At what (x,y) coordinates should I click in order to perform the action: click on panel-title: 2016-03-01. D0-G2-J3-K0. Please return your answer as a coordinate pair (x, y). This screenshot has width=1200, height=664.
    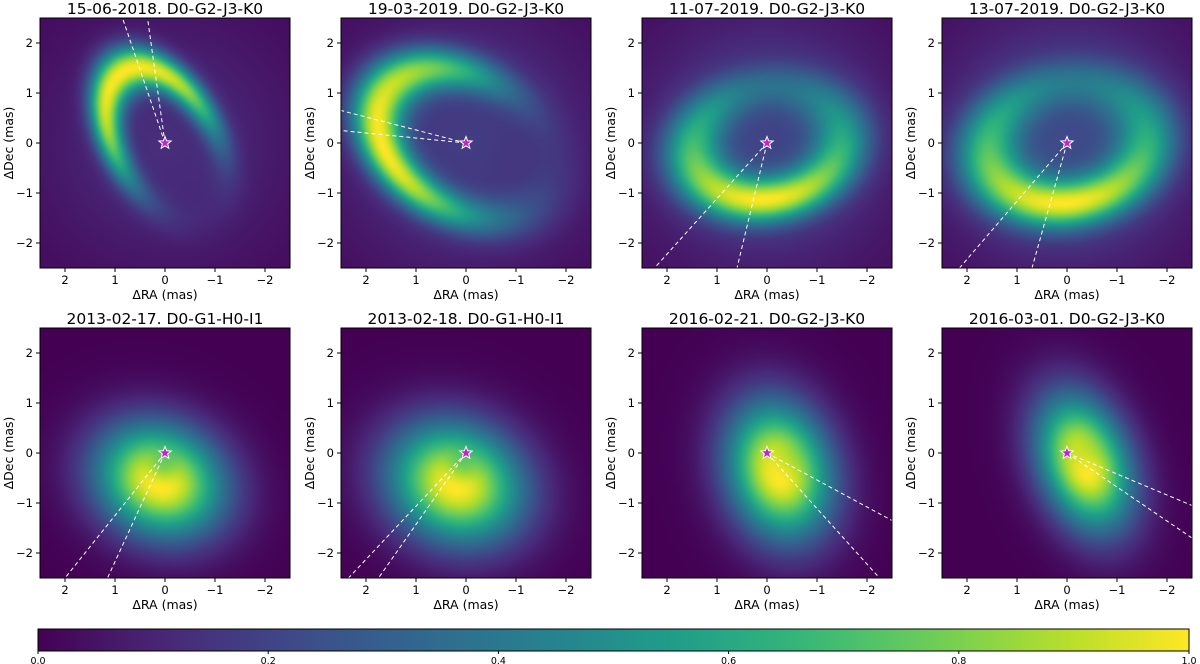
    Looking at the image, I should click on (1067, 319).